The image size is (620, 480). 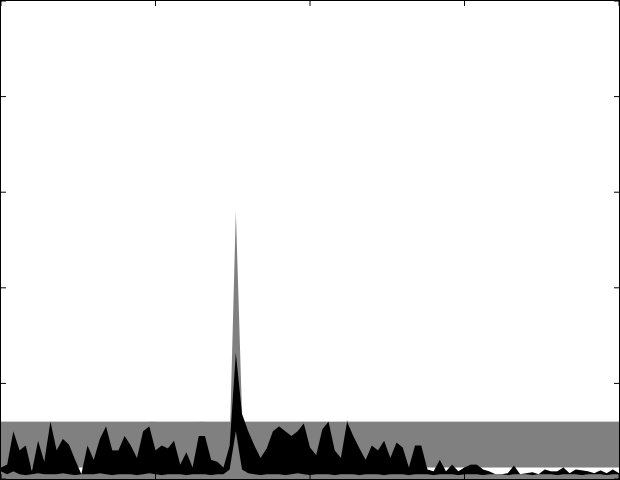 What do you see at coordinates (310, 455) in the screenshot?
I see `series-lower-envelope-area` at bounding box center [310, 455].